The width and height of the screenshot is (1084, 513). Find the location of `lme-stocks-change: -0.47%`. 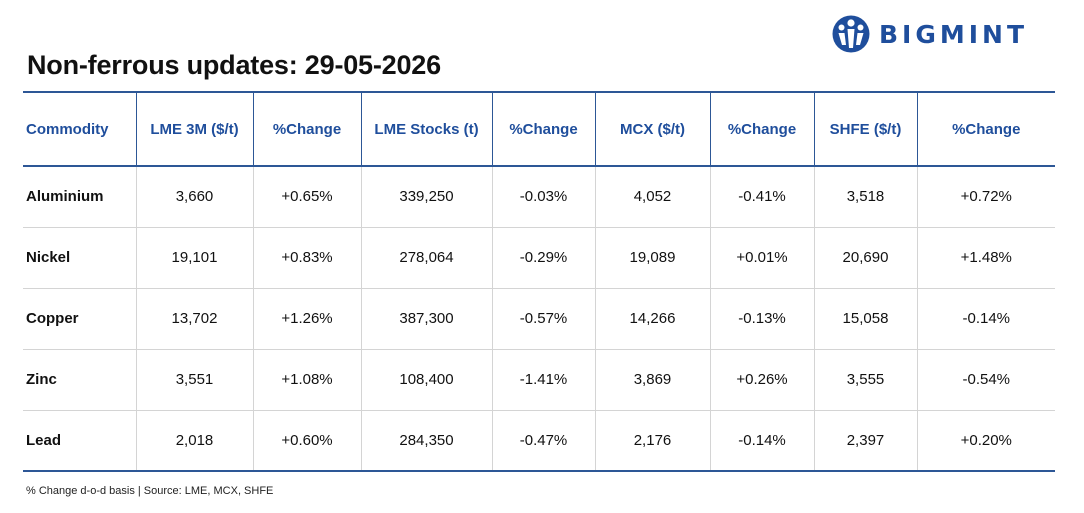

lme-stocks-change: -0.47% is located at coordinates (543, 441).